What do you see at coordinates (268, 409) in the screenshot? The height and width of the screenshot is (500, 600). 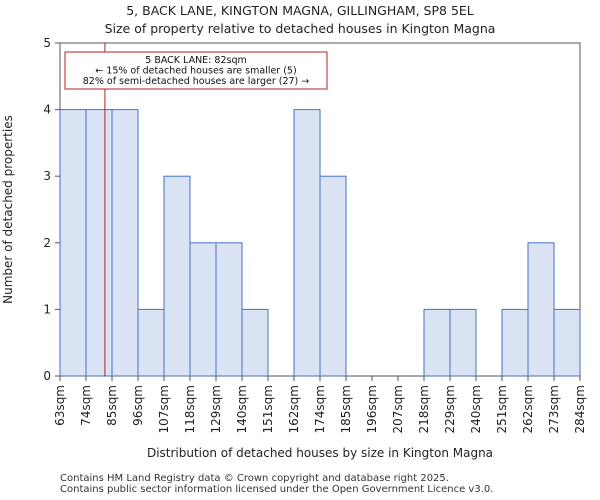 I see `x-tick-label: 151sqm` at bounding box center [268, 409].